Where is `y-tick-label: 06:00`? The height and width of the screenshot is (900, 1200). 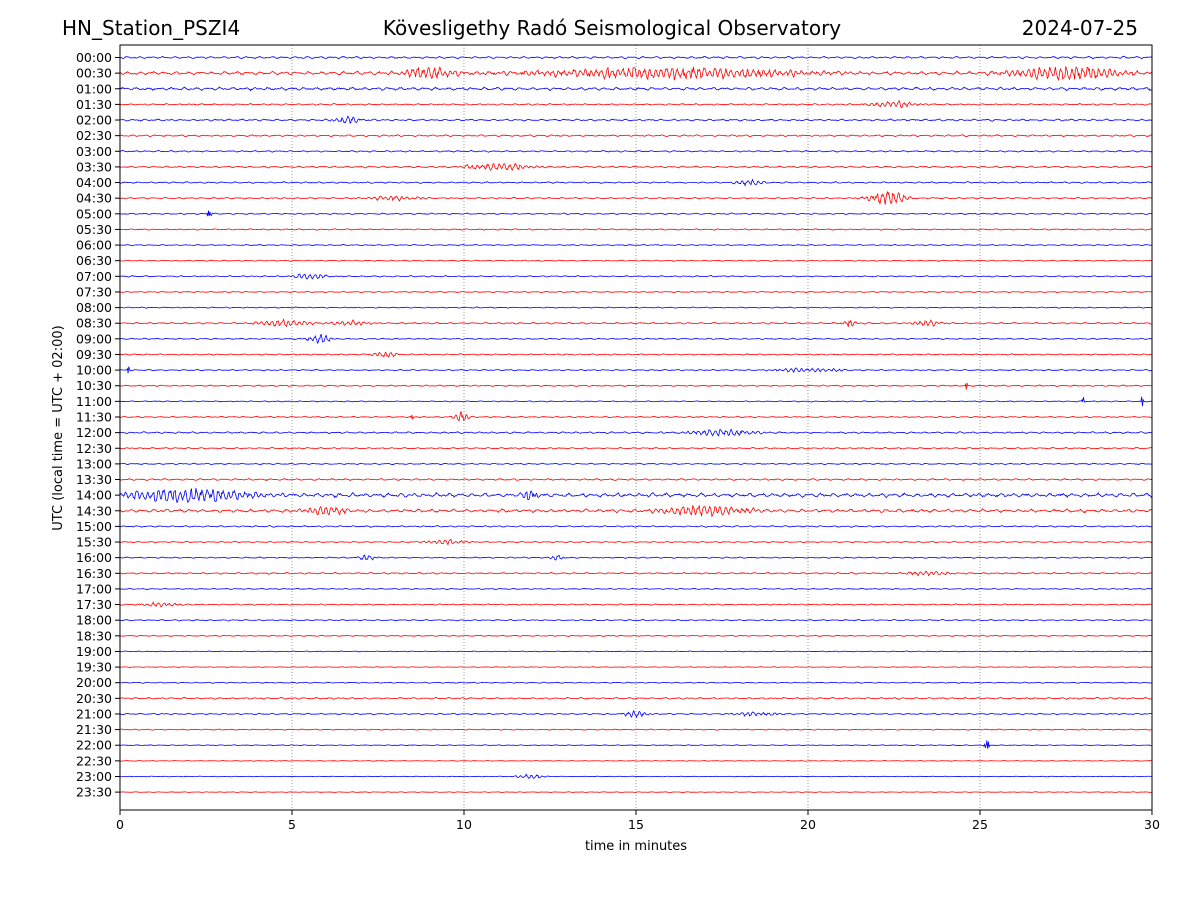 y-tick-label: 06:00 is located at coordinates (94, 245).